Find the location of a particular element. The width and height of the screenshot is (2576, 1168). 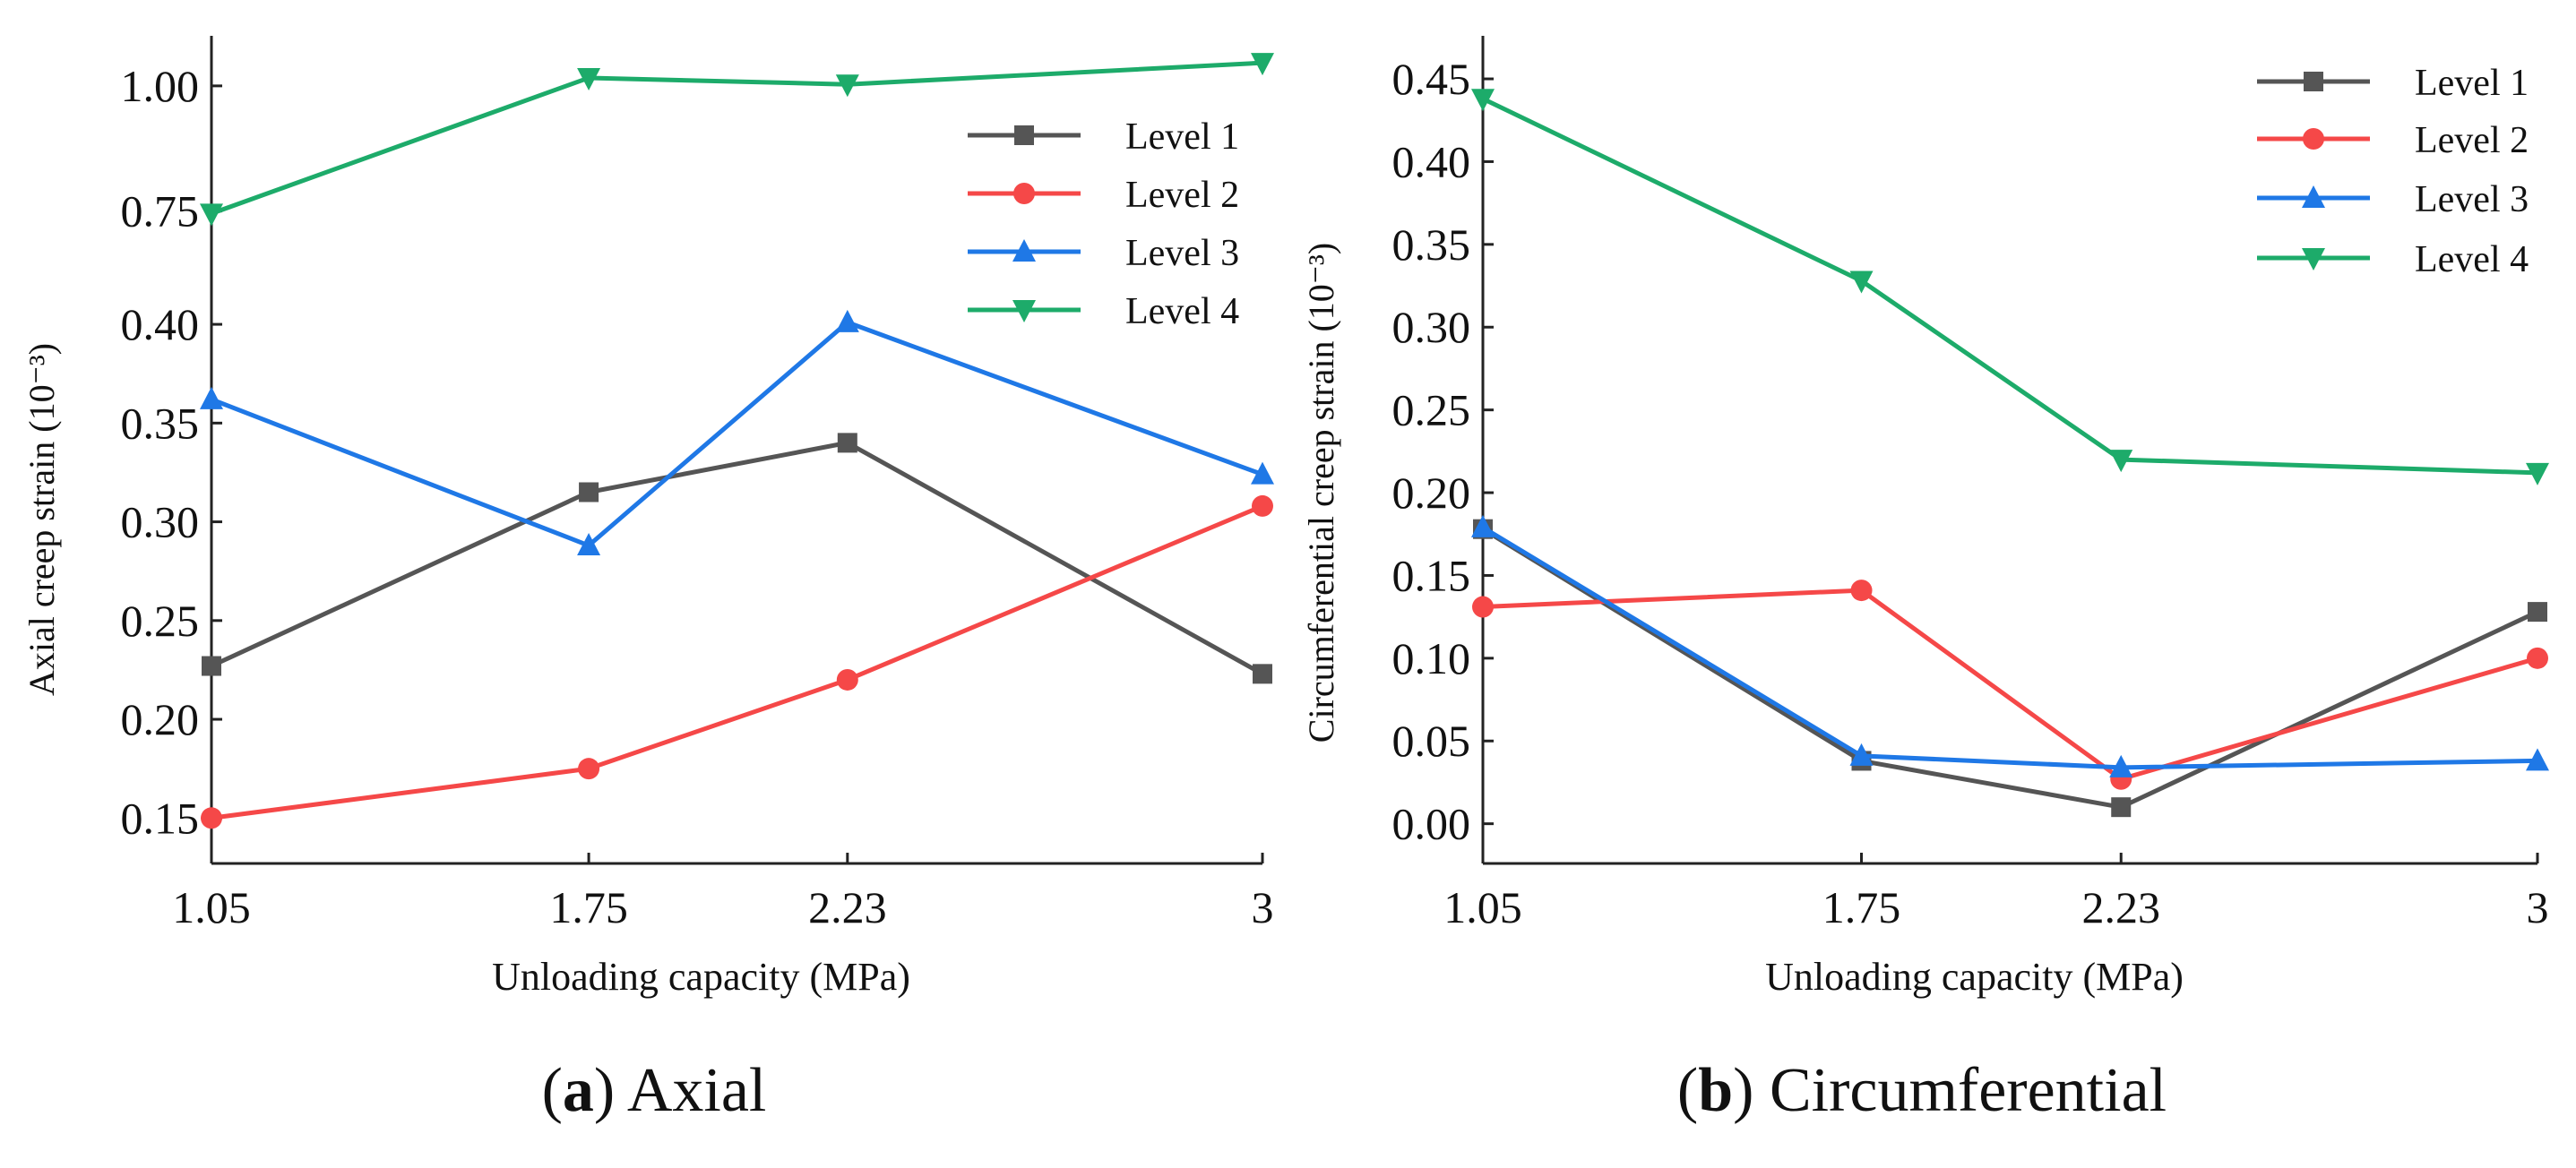

y-axis-title: Axial creep strain (10⁻³) is located at coordinates (42, 520).